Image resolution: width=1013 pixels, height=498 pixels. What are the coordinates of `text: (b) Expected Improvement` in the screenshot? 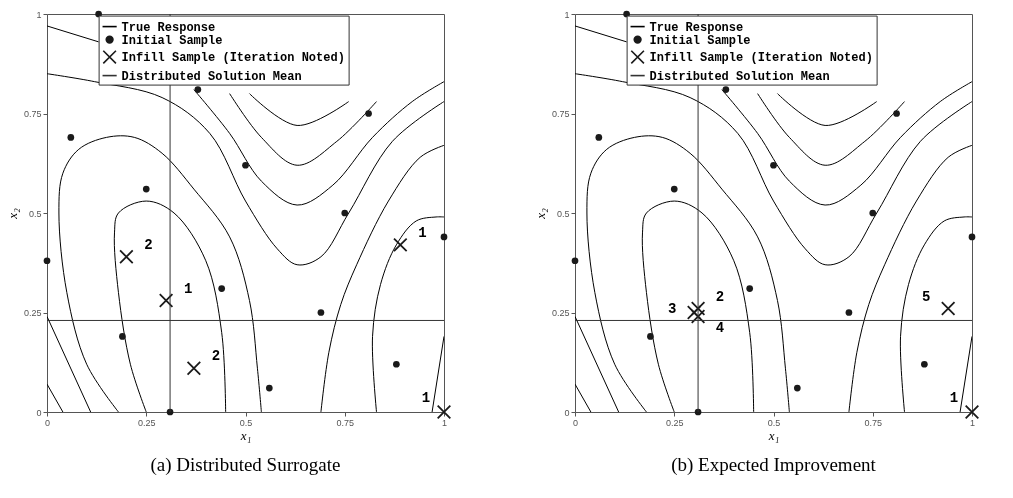 It's located at (774, 465).